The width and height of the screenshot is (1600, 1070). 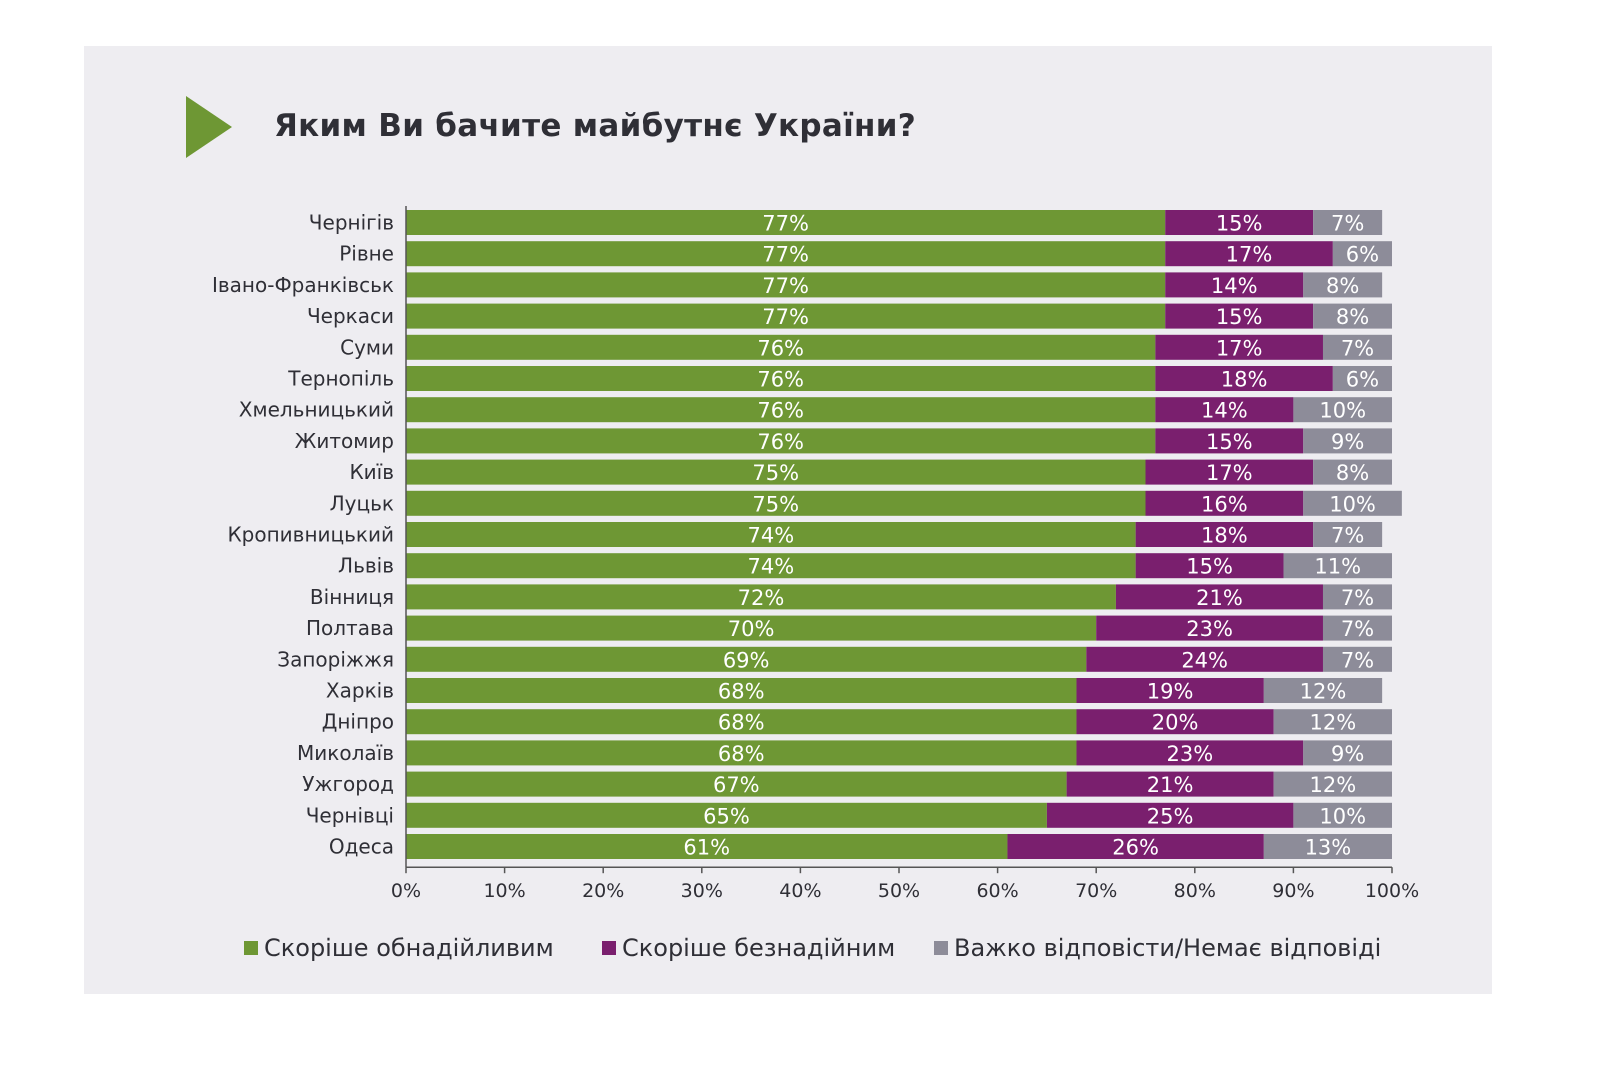 What do you see at coordinates (406, 891) in the screenshot?
I see `x-tick-label: 0%` at bounding box center [406, 891].